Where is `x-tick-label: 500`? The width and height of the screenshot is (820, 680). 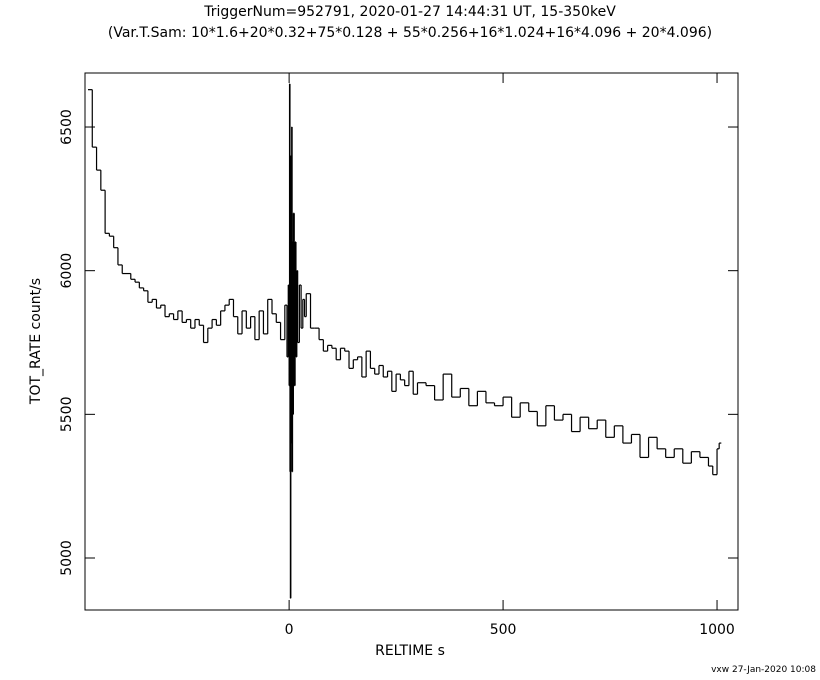
x-tick-label: 500 is located at coordinates (503, 630).